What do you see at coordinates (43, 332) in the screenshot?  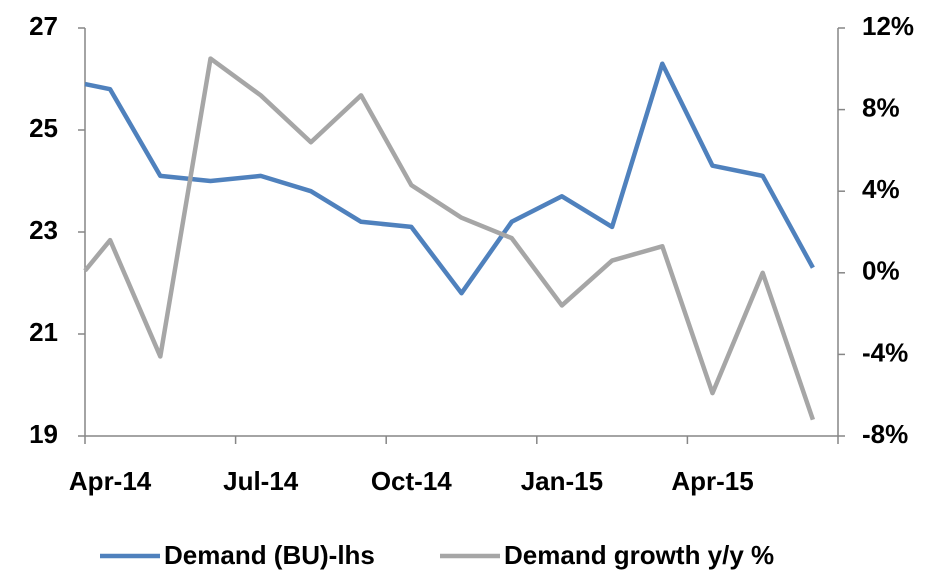 I see `y-tick-label: 21` at bounding box center [43, 332].